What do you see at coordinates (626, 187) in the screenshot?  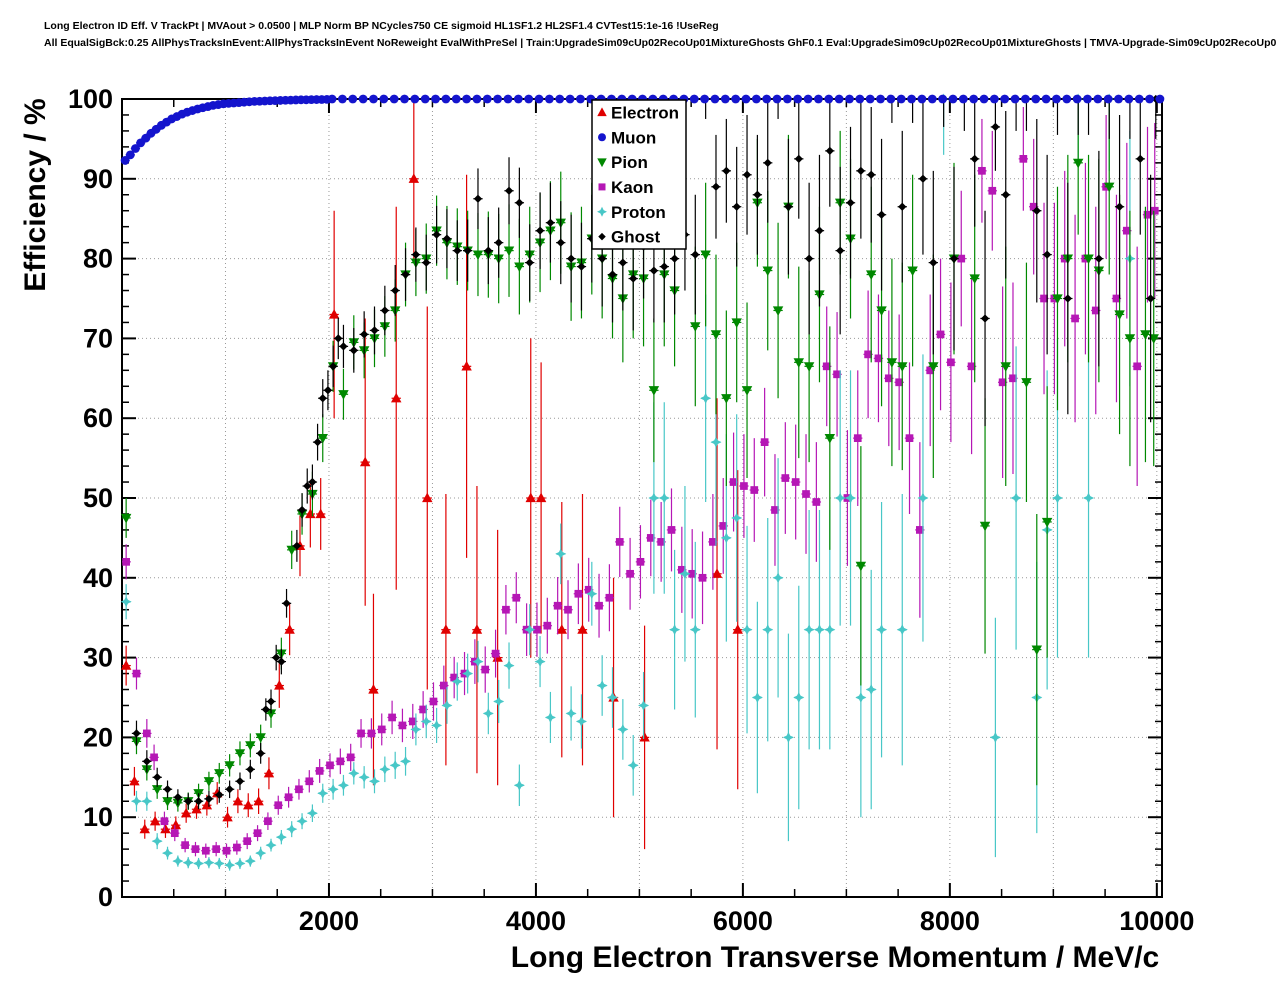 I see `legend-entry-kaon: Kaon` at bounding box center [626, 187].